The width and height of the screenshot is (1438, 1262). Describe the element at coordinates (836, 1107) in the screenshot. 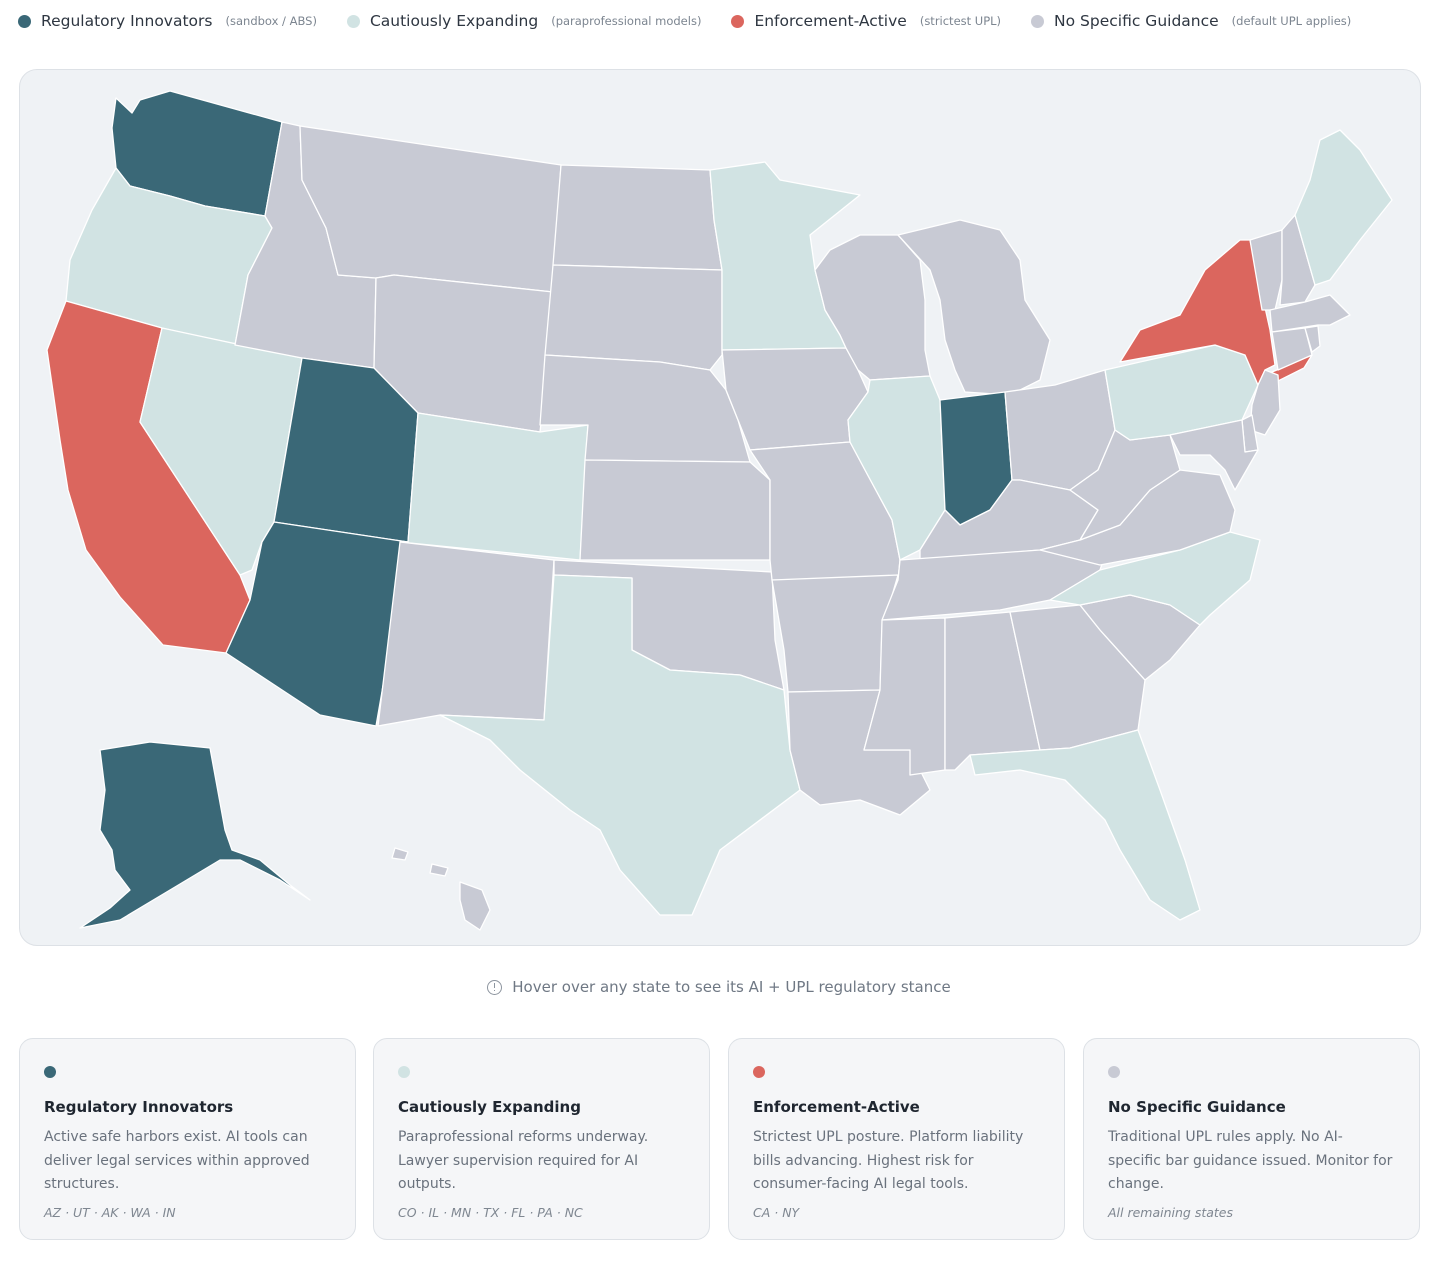

I see `card-title: Enforcement-Active` at that location.